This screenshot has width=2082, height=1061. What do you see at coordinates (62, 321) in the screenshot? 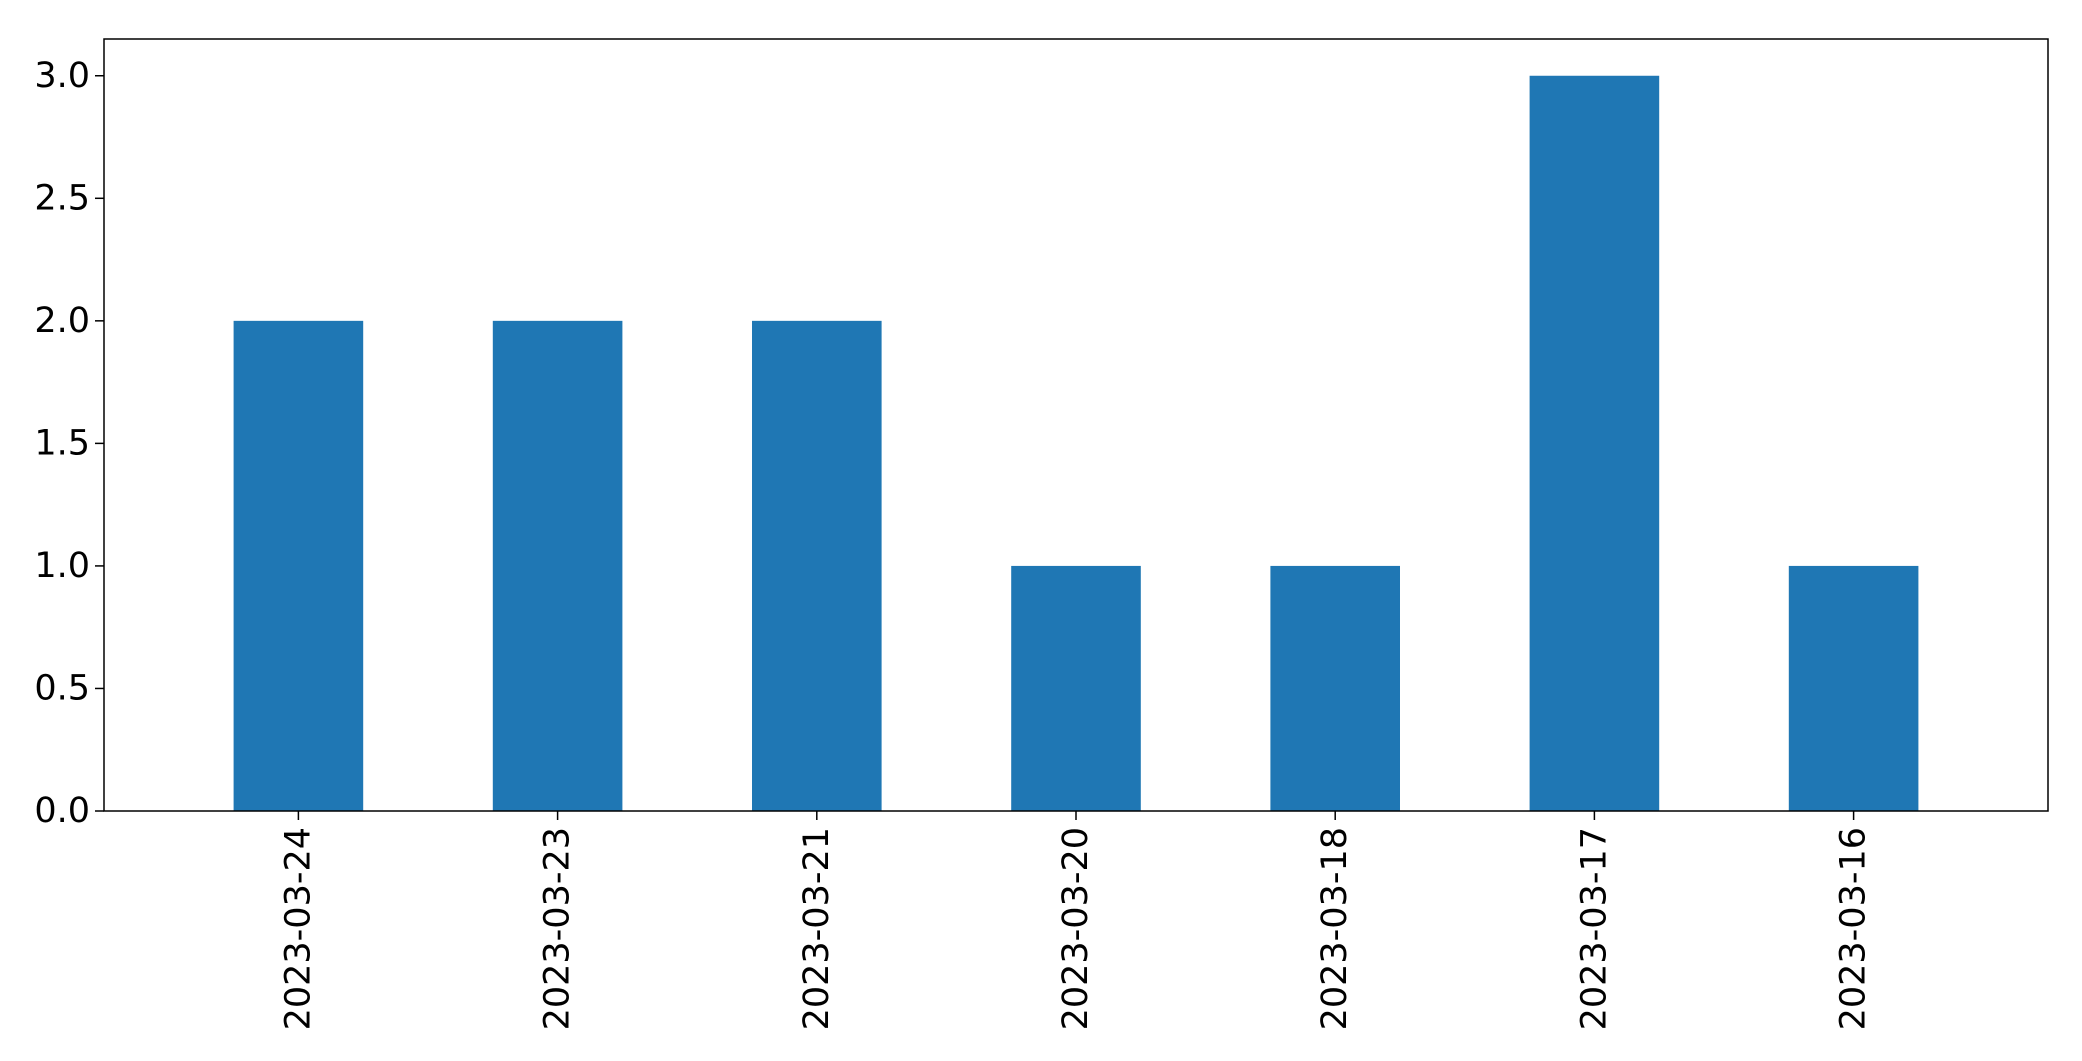
I see `y-tick-label: 2.0` at bounding box center [62, 321].